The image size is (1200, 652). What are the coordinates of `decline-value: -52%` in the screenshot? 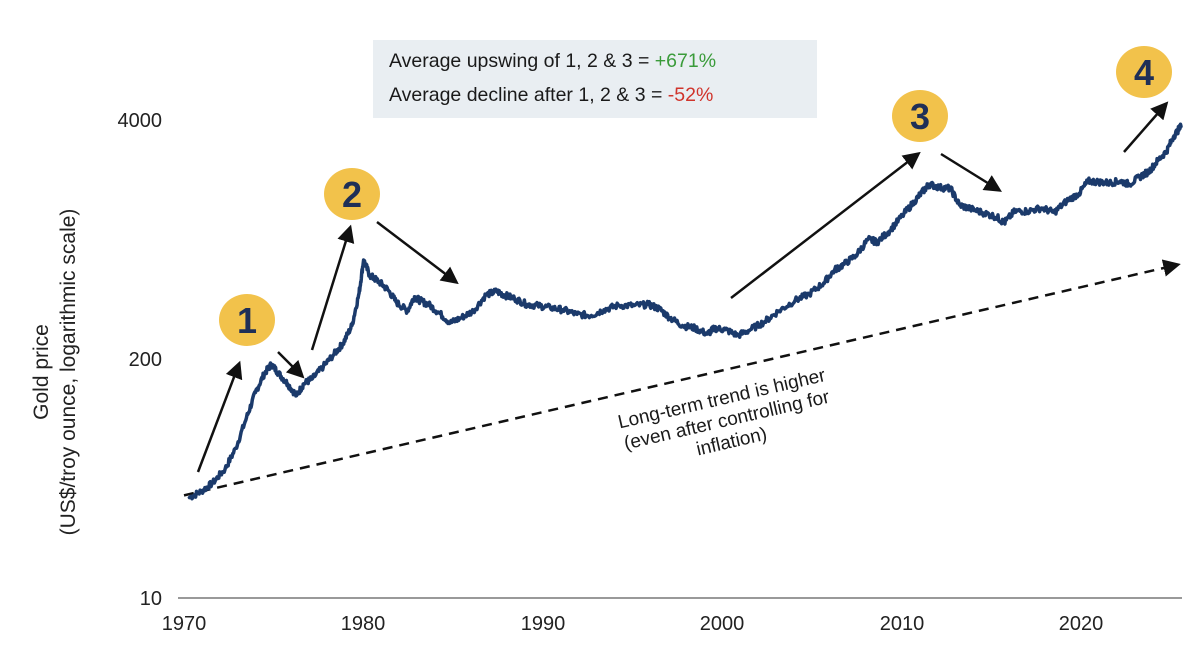 It's located at (690, 95).